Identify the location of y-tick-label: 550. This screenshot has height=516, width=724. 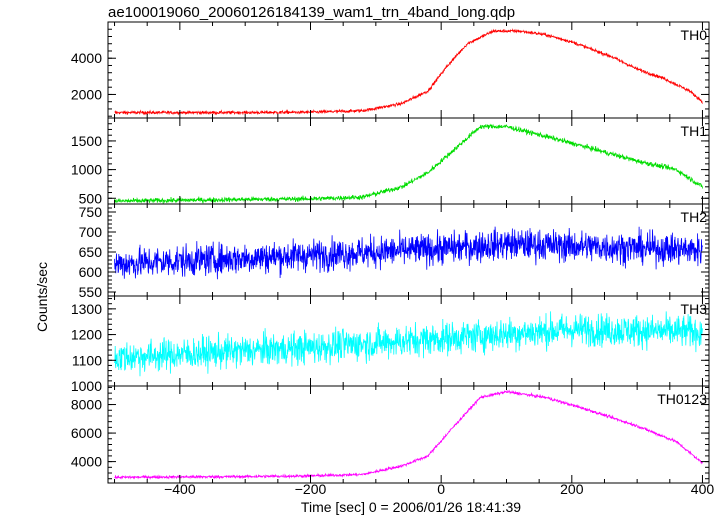
(91, 292).